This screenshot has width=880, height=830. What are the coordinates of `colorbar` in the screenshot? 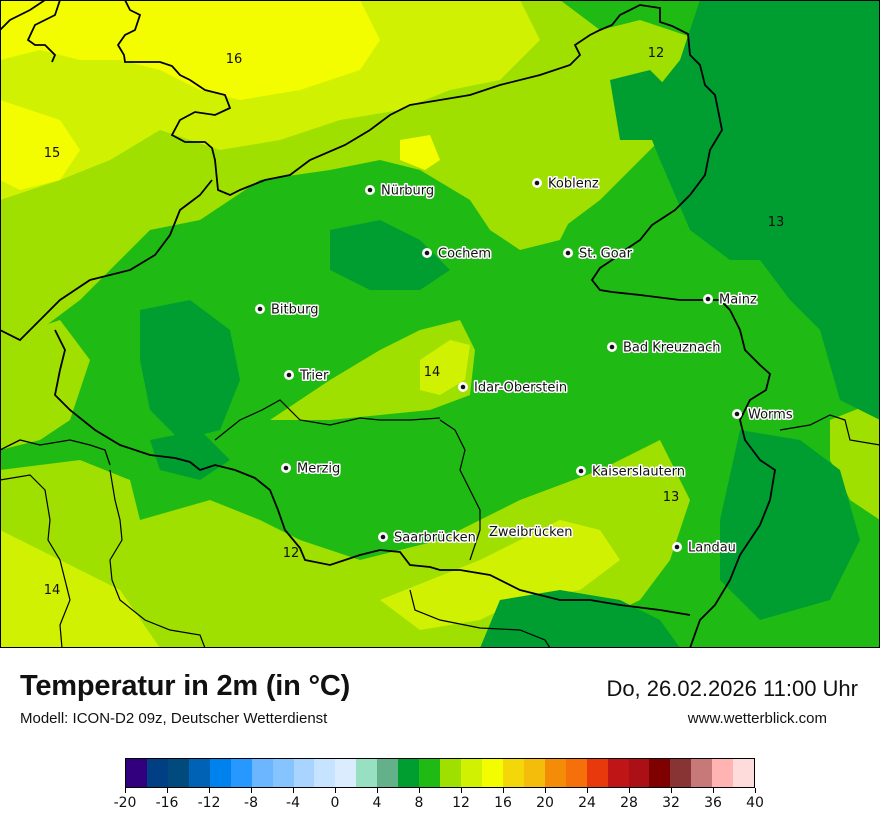 It's located at (440, 773).